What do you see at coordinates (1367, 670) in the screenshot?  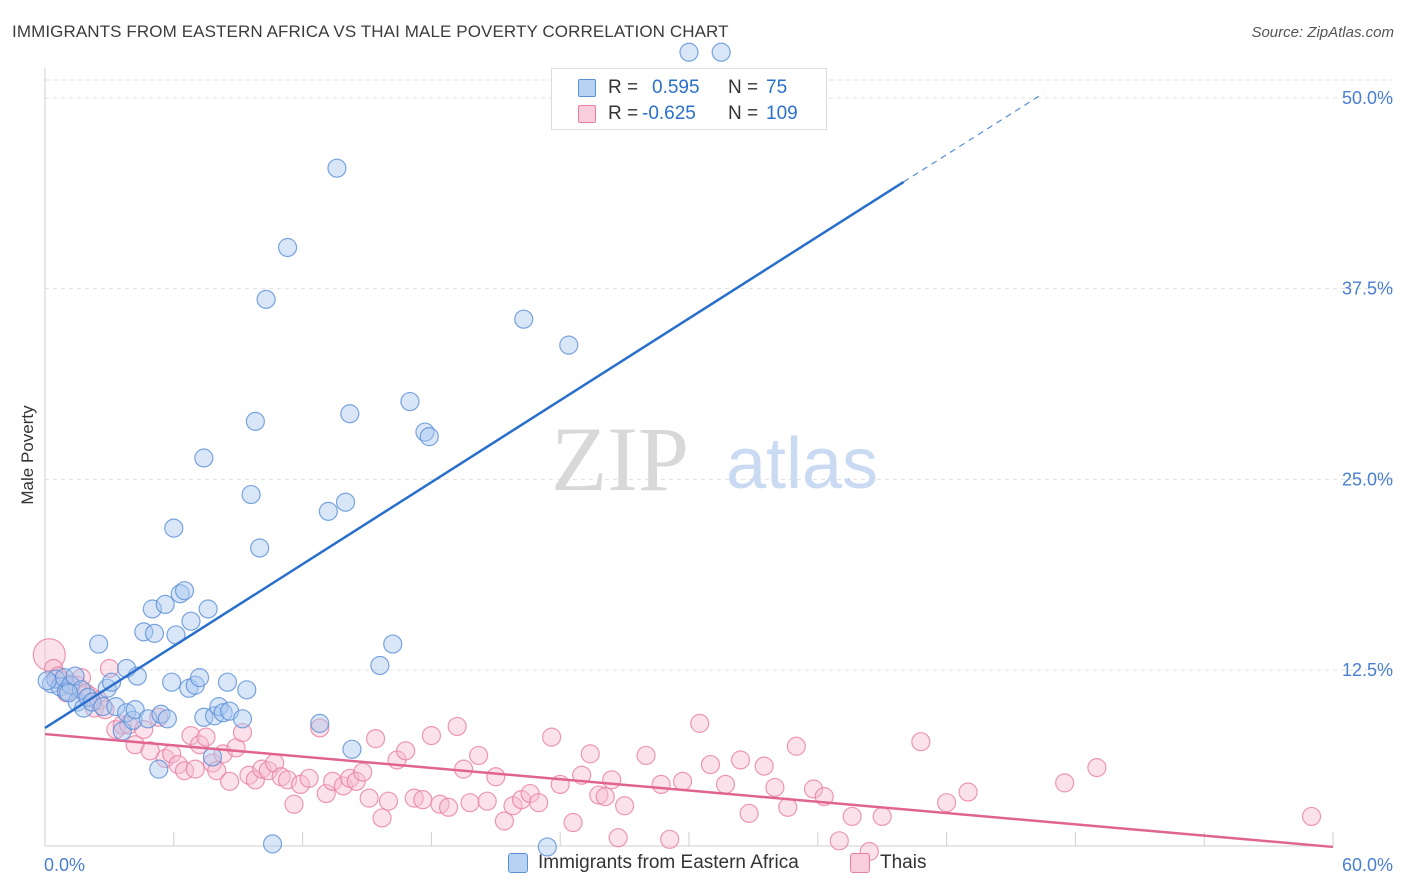 I see `y-tick-label: 12.5%` at bounding box center [1367, 670].